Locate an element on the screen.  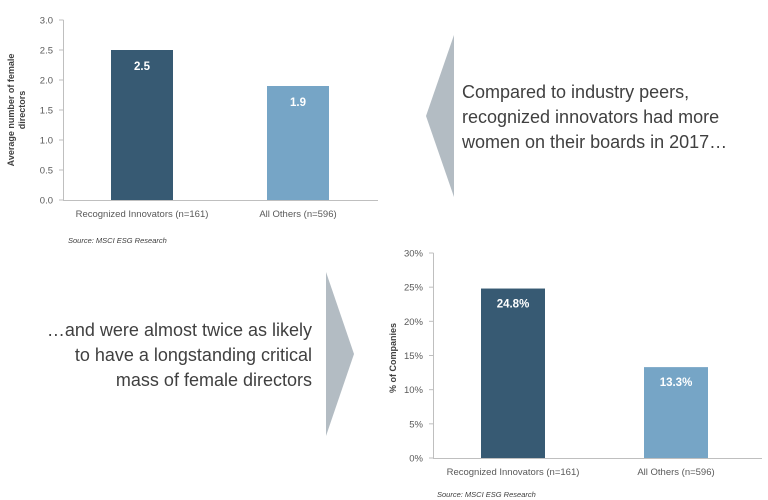
c2-ytick-label: 25% is located at coordinates (414, 288).